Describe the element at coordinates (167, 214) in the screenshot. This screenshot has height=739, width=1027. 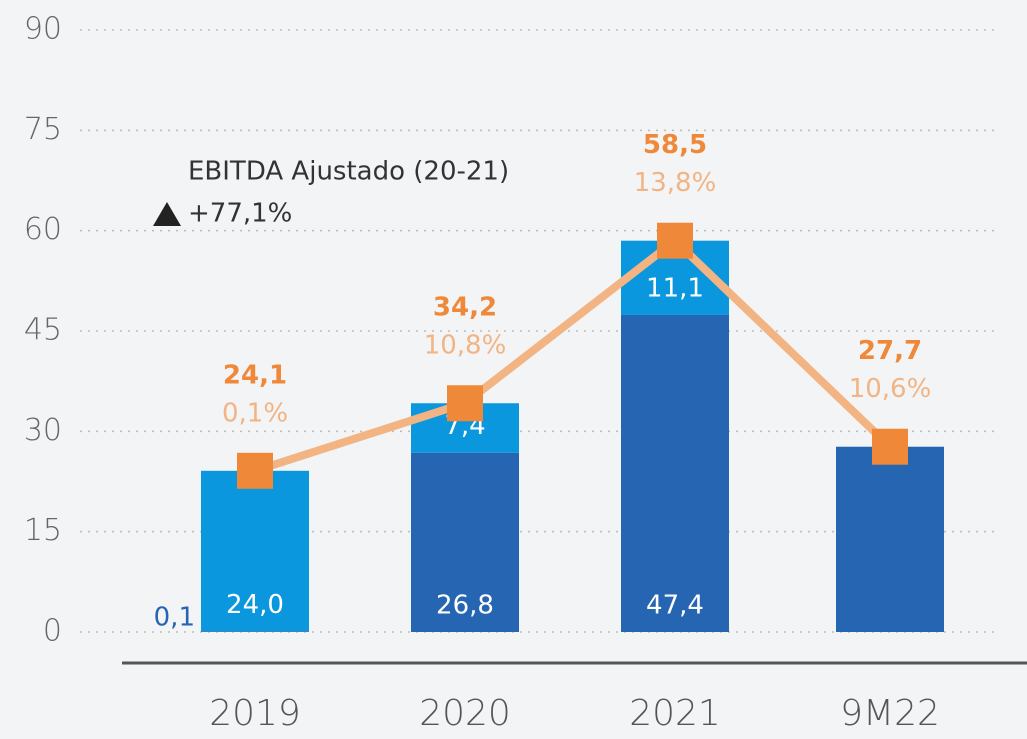
I see `up-triangle` at that location.